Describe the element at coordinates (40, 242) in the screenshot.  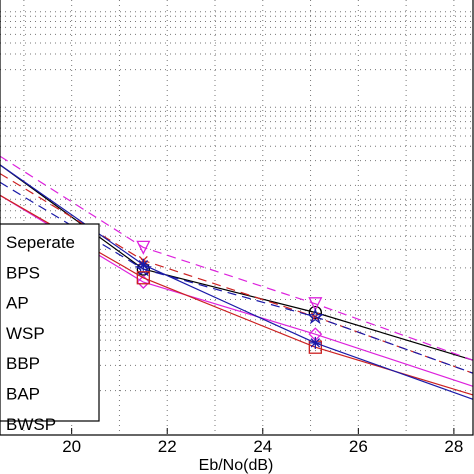
I see `legend-entry-seperate: Seperate` at that location.